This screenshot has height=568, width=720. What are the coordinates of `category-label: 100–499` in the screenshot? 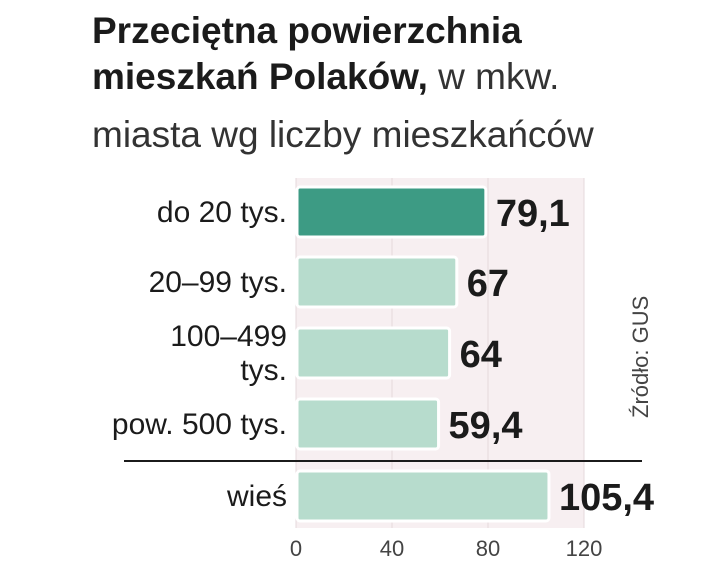 It's located at (228, 336).